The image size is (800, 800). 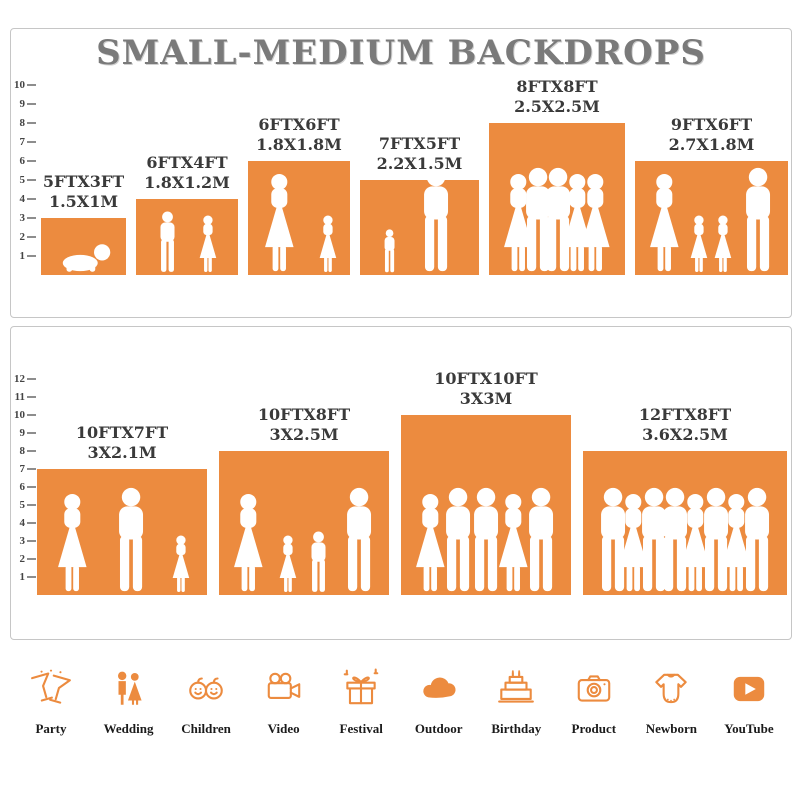 I want to click on backdrop-size-label: 5FTX3FT 1.5X1M, so click(x=87, y=192).